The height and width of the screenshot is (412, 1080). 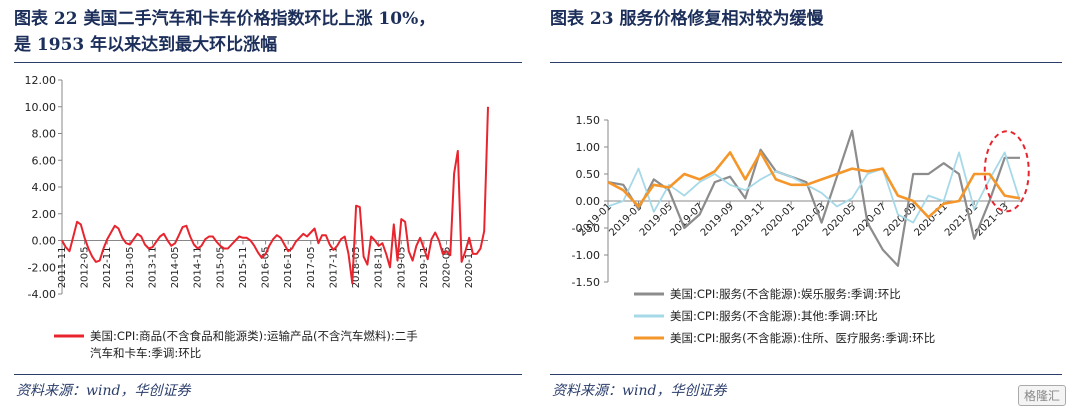 I want to click on right-legend-label-1: 美国:CPI:服务(不含能源):娱乐服务:季调:环比, so click(x=785, y=294).